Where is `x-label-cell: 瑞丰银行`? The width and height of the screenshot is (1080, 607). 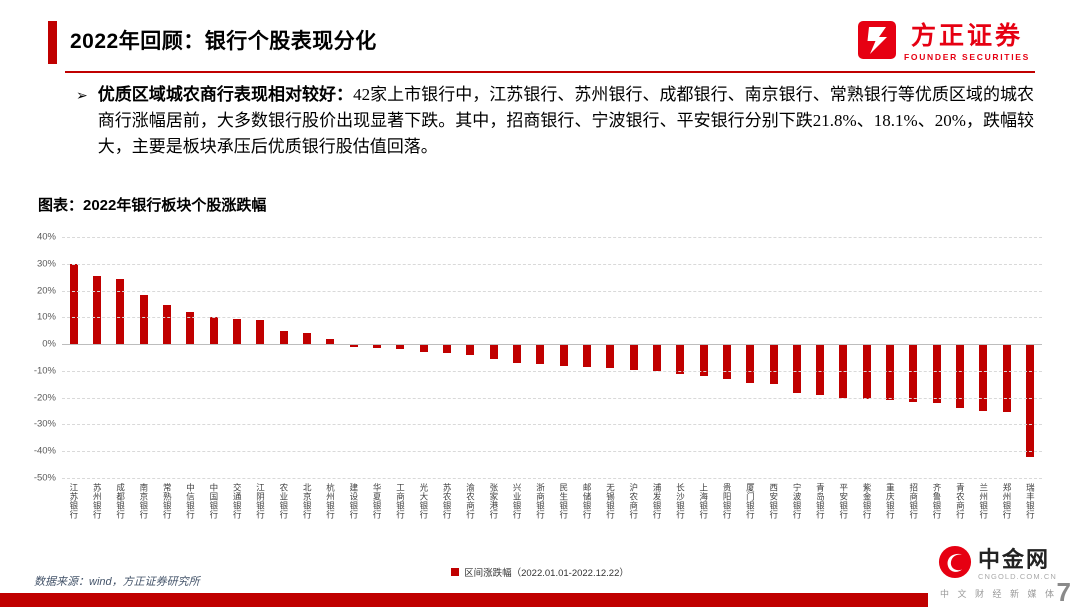
x-label-cell: 瑞丰银行 is located at coordinates (1029, 516).